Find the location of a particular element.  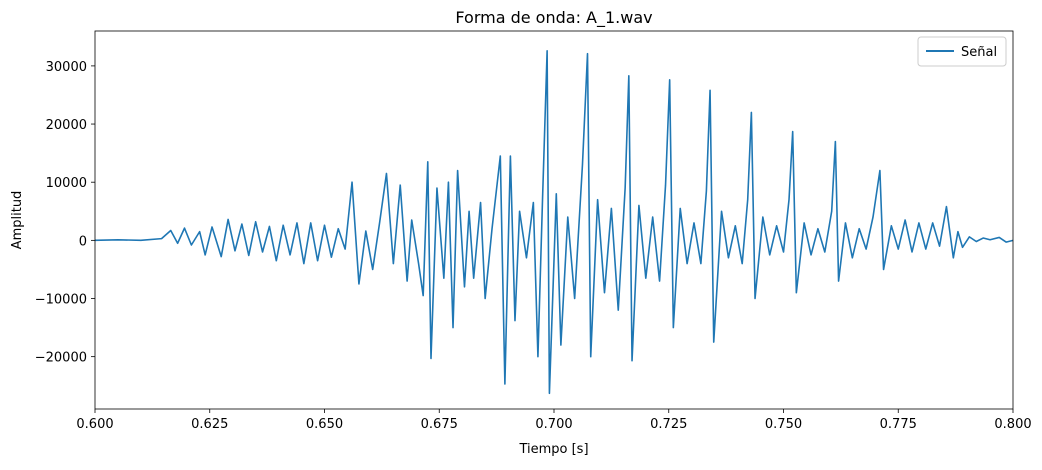

chart-title: Forma de onda: A_1.wav is located at coordinates (553, 18).